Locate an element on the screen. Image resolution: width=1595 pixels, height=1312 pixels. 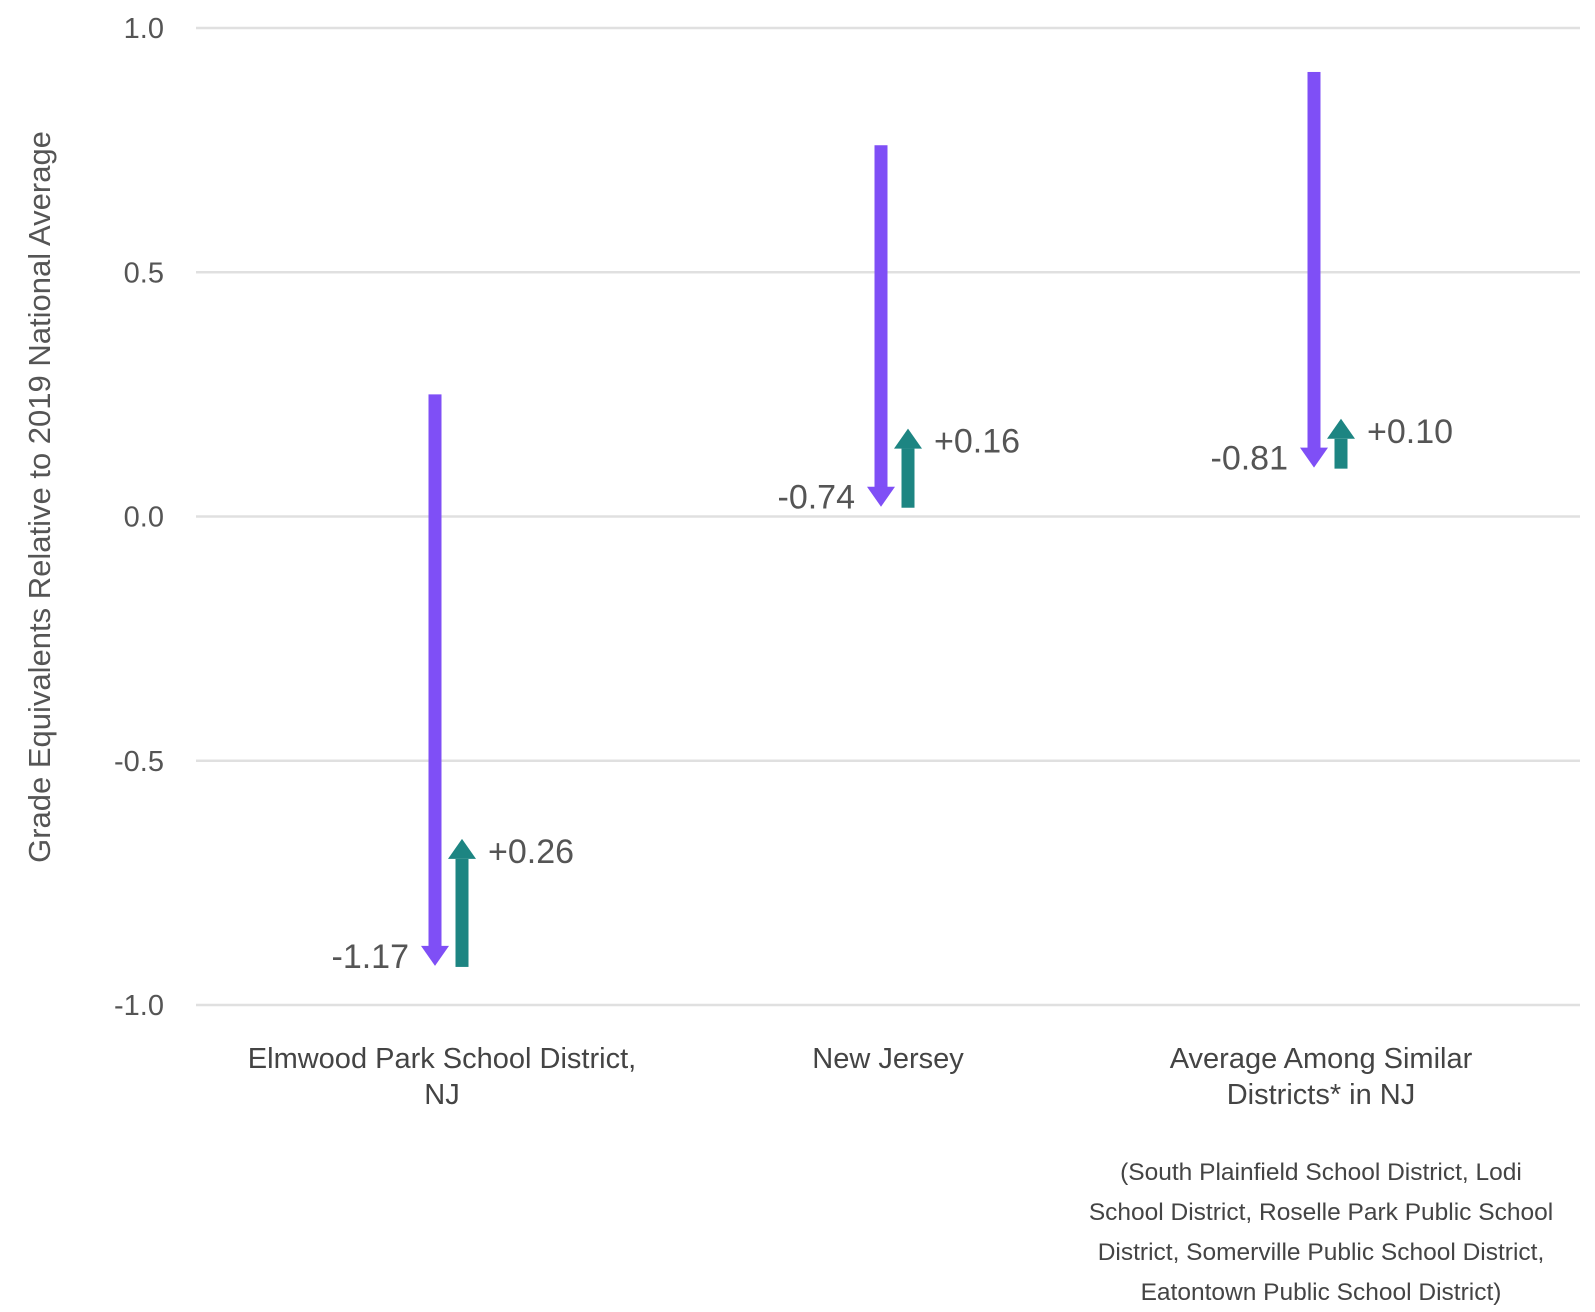
y-axis-ticks: 1.0 0.5 0.0 -0.5 -1.0 is located at coordinates (139, 517).